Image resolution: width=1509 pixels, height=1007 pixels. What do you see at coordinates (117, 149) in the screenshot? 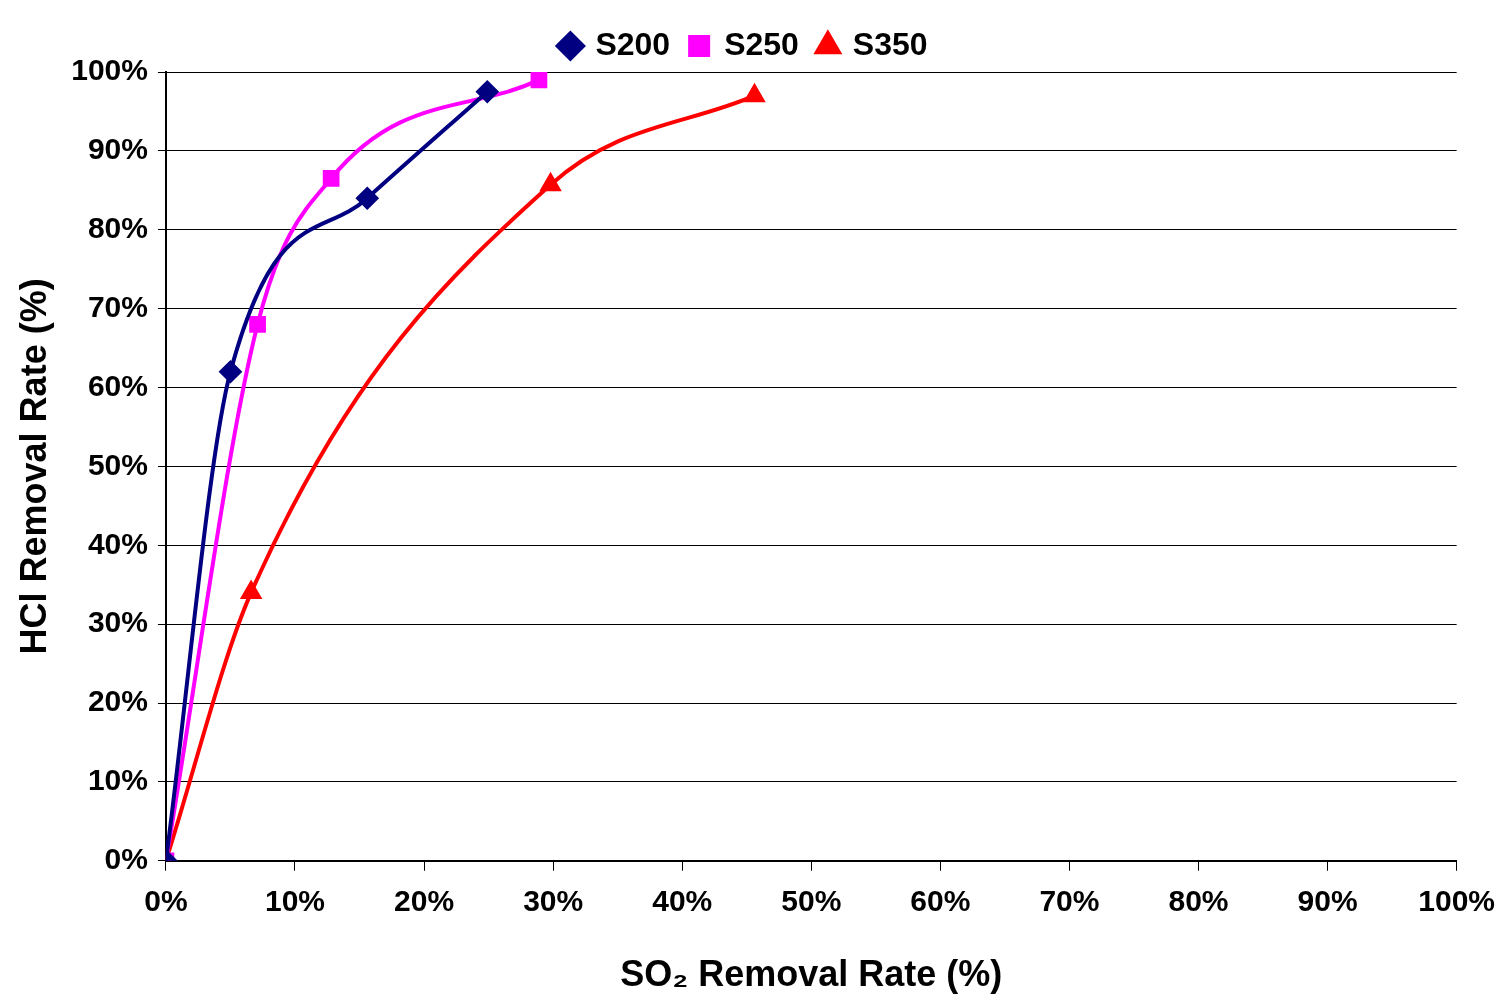
I see `y-tick-label: 90%` at bounding box center [117, 149].